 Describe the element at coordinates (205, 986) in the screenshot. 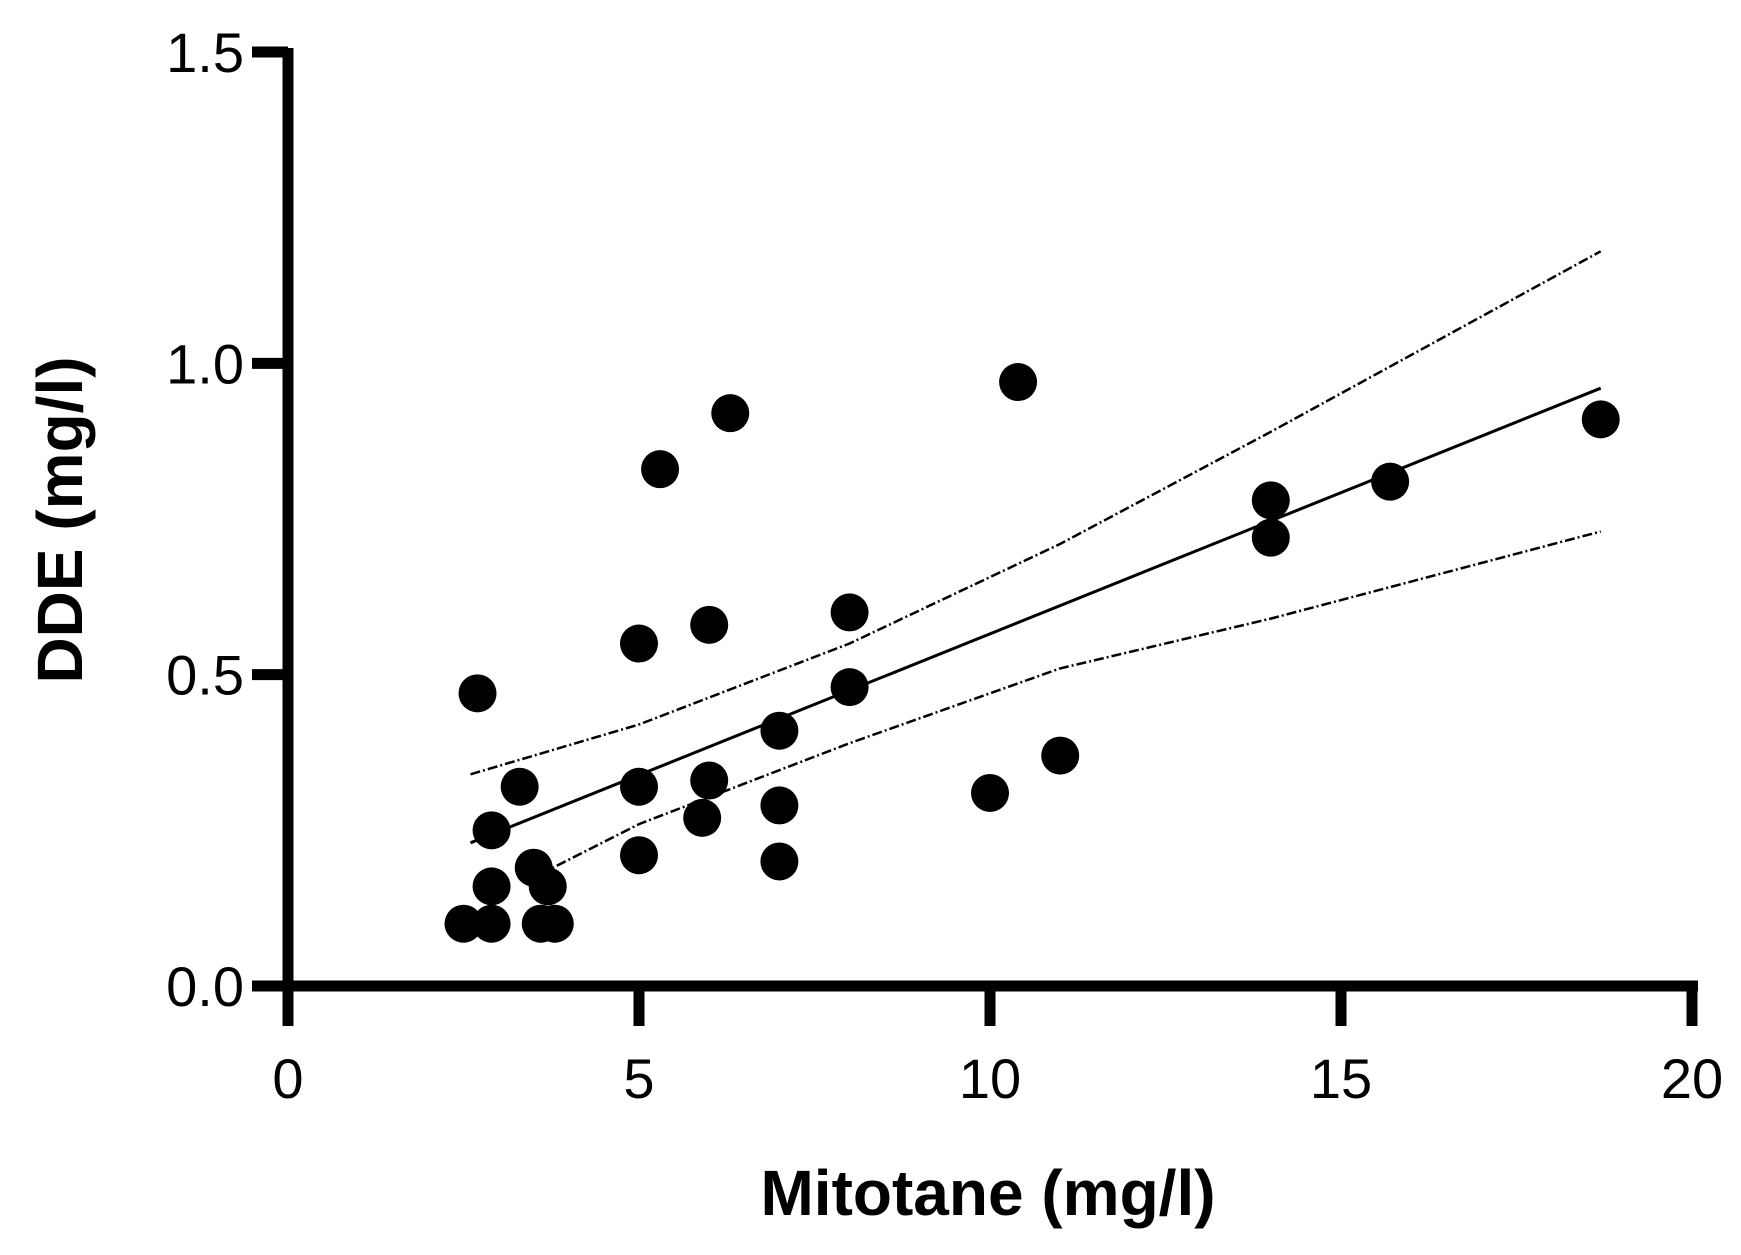

I see `y-tick-label: 0.0` at that location.